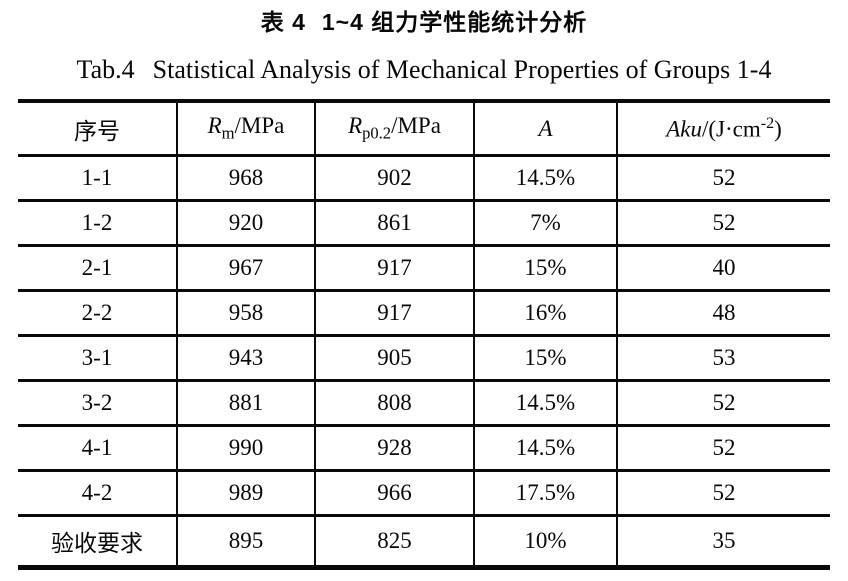 The image size is (848, 581). What do you see at coordinates (454, 22) in the screenshot?
I see `caption-cn-text: 1~4 组力学性能统计分析` at bounding box center [454, 22].